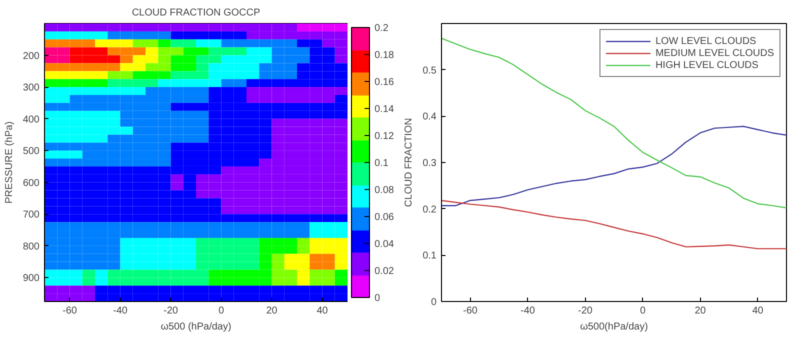  Describe the element at coordinates (429, 70) in the screenshot. I see `y-tick-label: 0.5` at that location.